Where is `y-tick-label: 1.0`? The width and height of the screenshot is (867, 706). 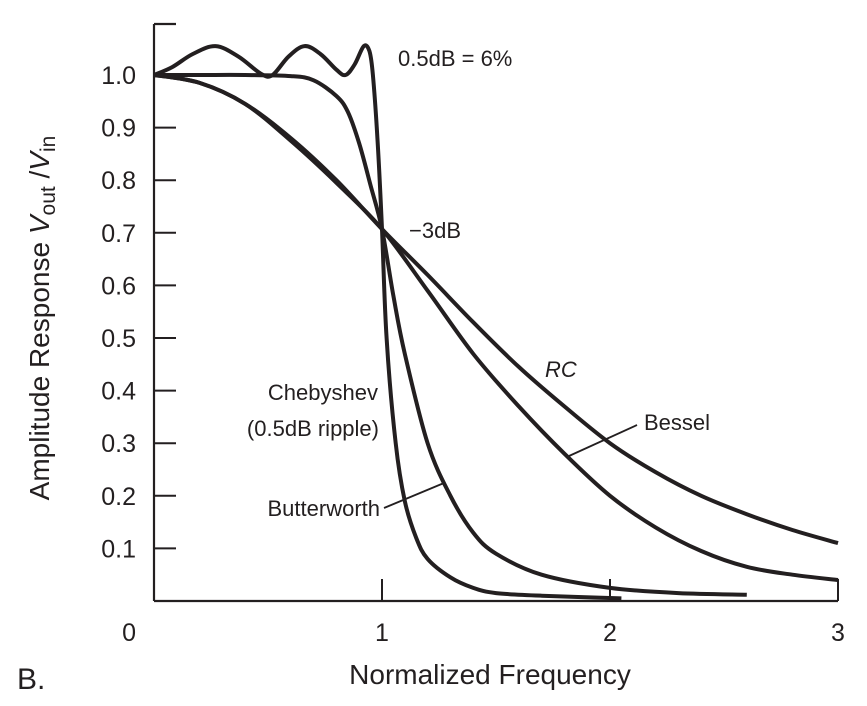 y-tick-label: 1.0 is located at coordinates (118, 76).